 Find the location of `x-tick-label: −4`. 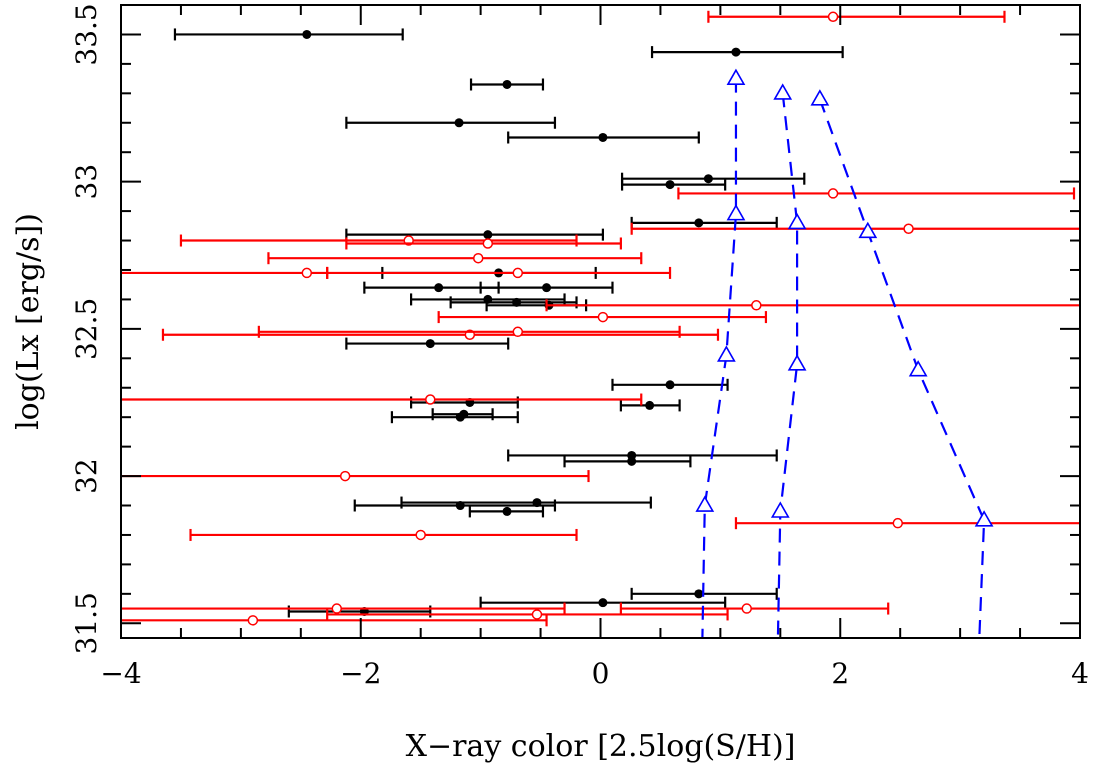

x-tick-label: −4 is located at coordinates (120, 673).